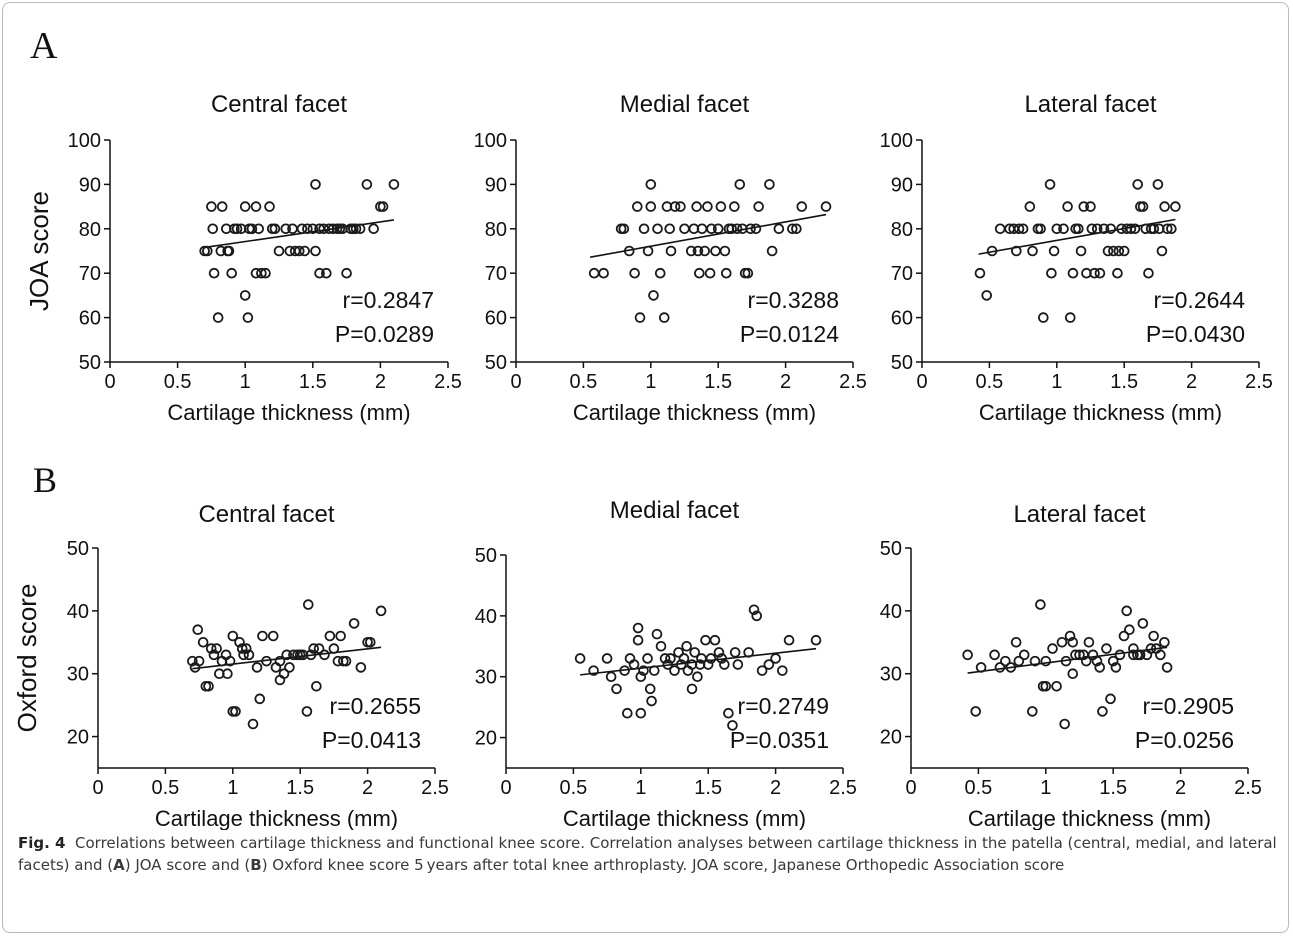  What do you see at coordinates (486, 678) in the screenshot?
I see `y-tick-label: 30` at bounding box center [486, 678].